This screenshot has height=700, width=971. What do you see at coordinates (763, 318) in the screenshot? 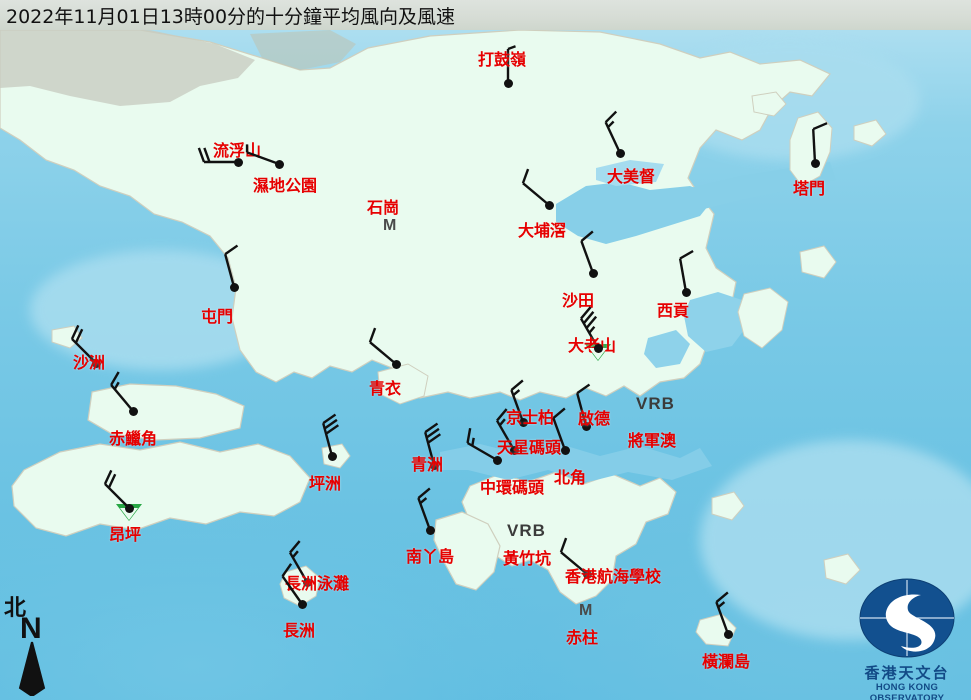
I see `land-sk-islands` at bounding box center [763, 318].